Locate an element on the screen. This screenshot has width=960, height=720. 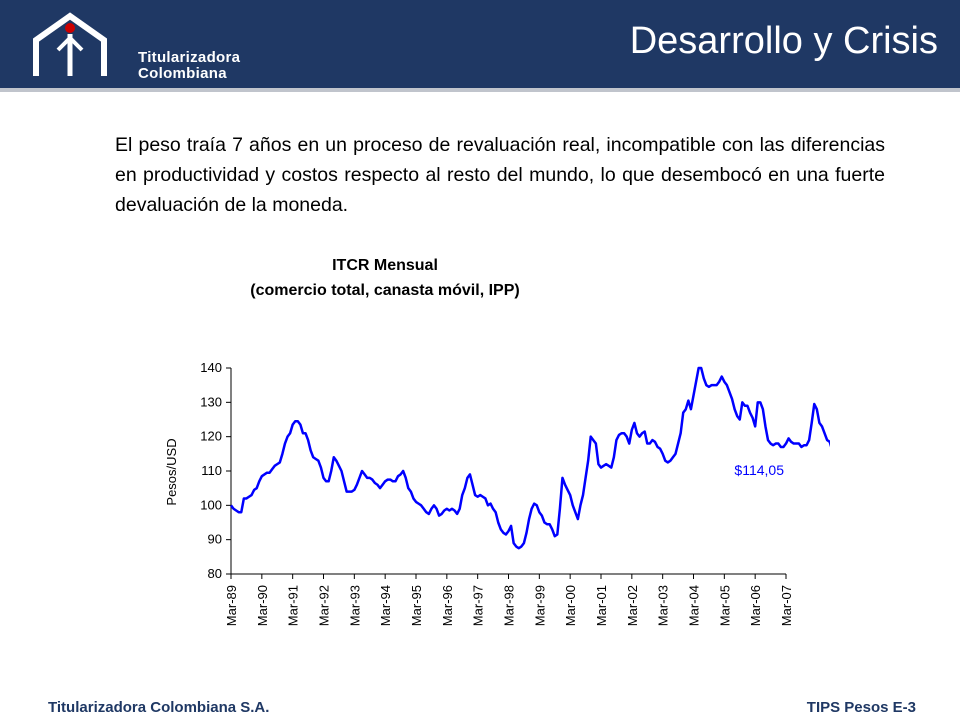
y-axis: 80 90 100 110 120 130 140 is located at coordinates (216, 470).